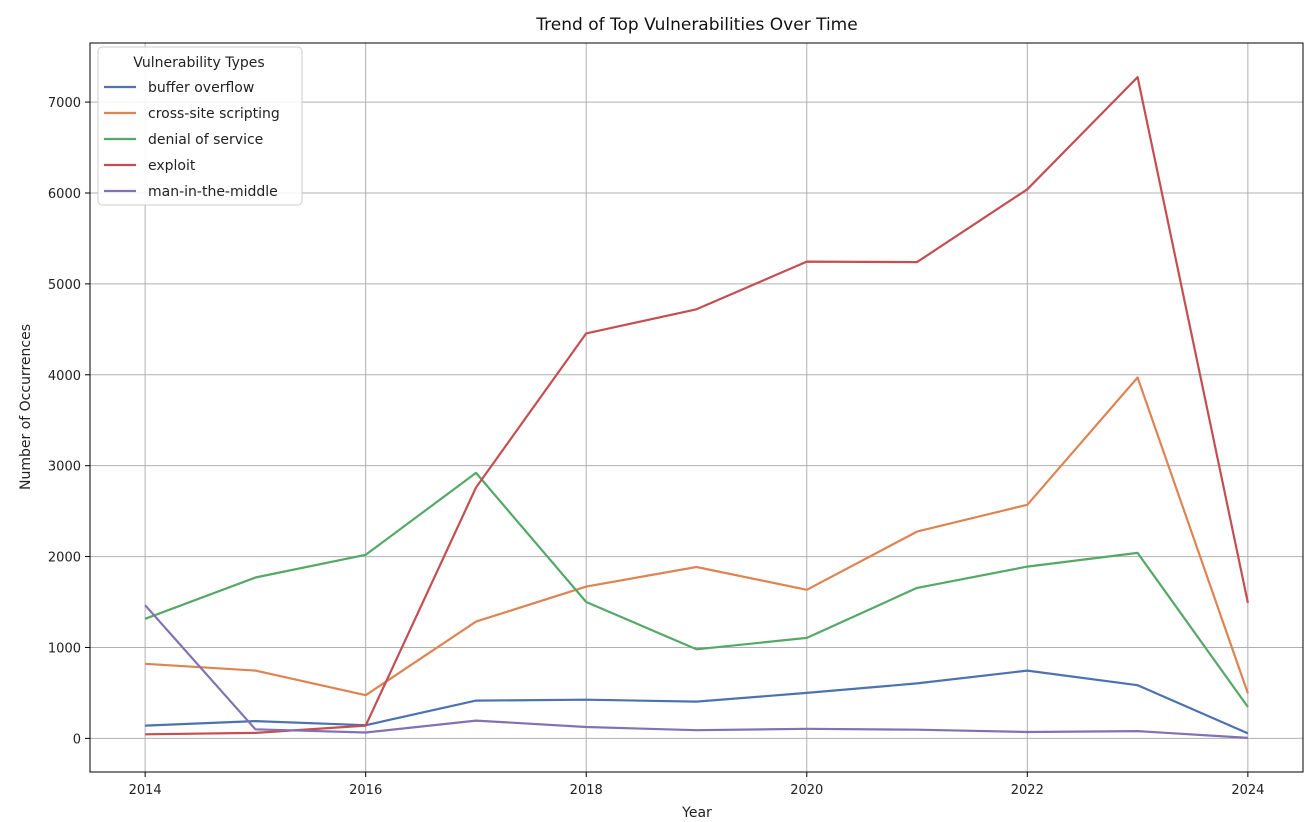  Describe the element at coordinates (1247, 790) in the screenshot. I see `x-tick-label: 2024` at that location.